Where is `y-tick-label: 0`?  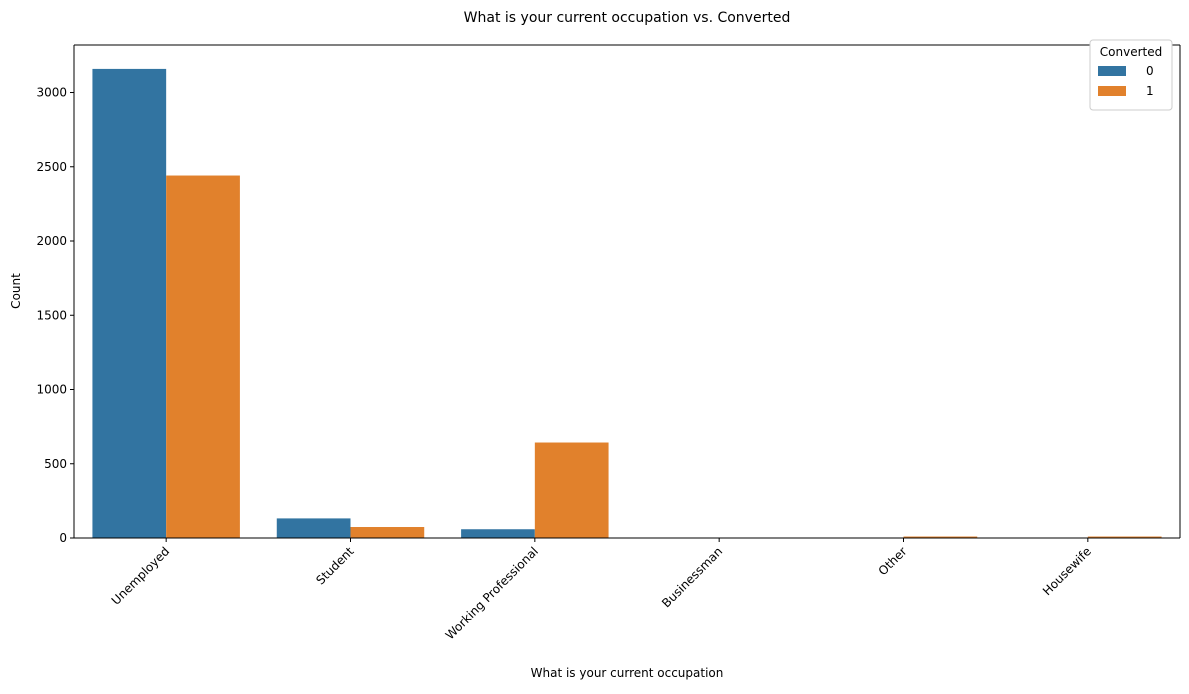
y-tick-label: 0 is located at coordinates (63, 538).